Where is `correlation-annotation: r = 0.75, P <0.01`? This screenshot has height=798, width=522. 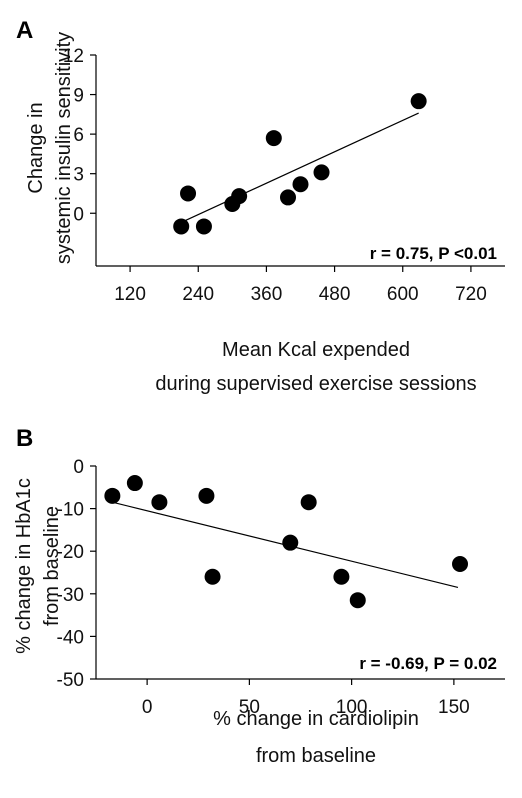
correlation-annotation: r = 0.75, P <0.01 is located at coordinates (433, 253).